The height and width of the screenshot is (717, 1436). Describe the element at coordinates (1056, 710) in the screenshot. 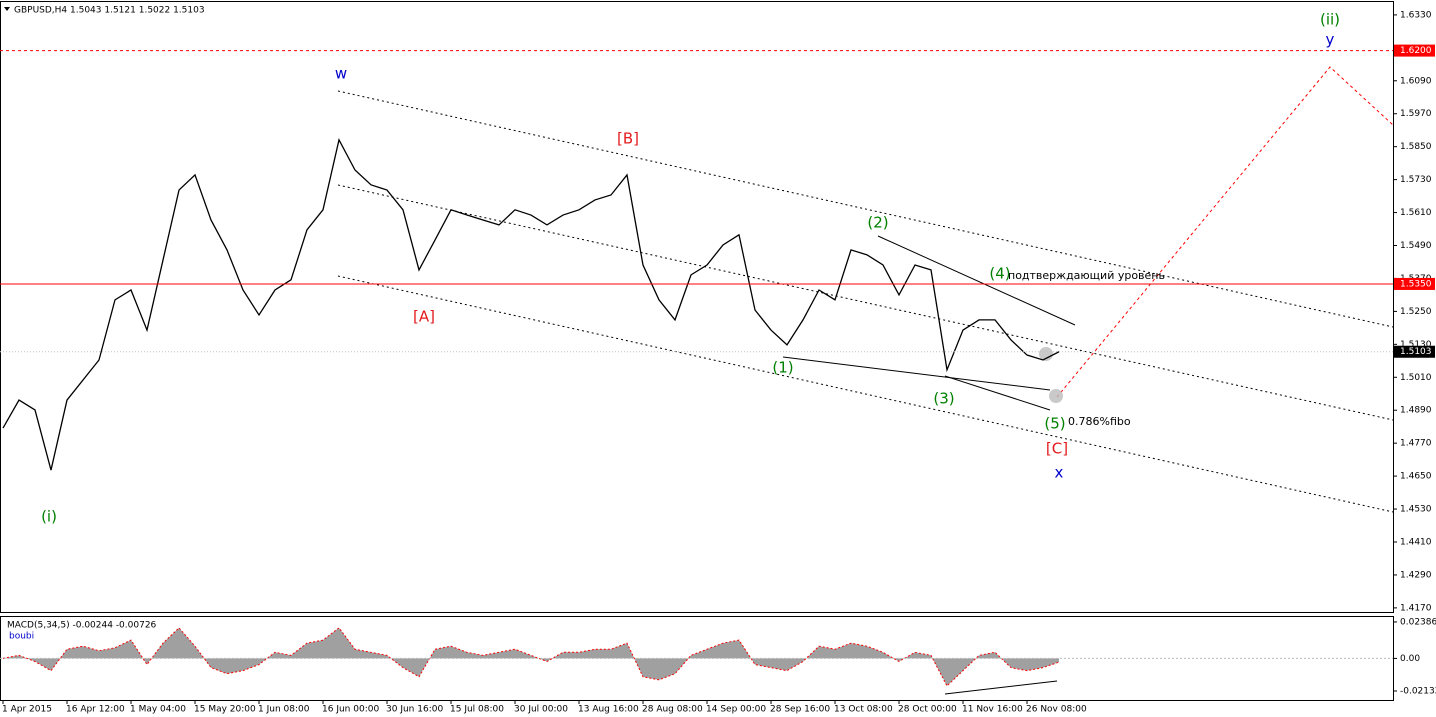

I see `x-tick-label: 26 Nov 08:00` at that location.